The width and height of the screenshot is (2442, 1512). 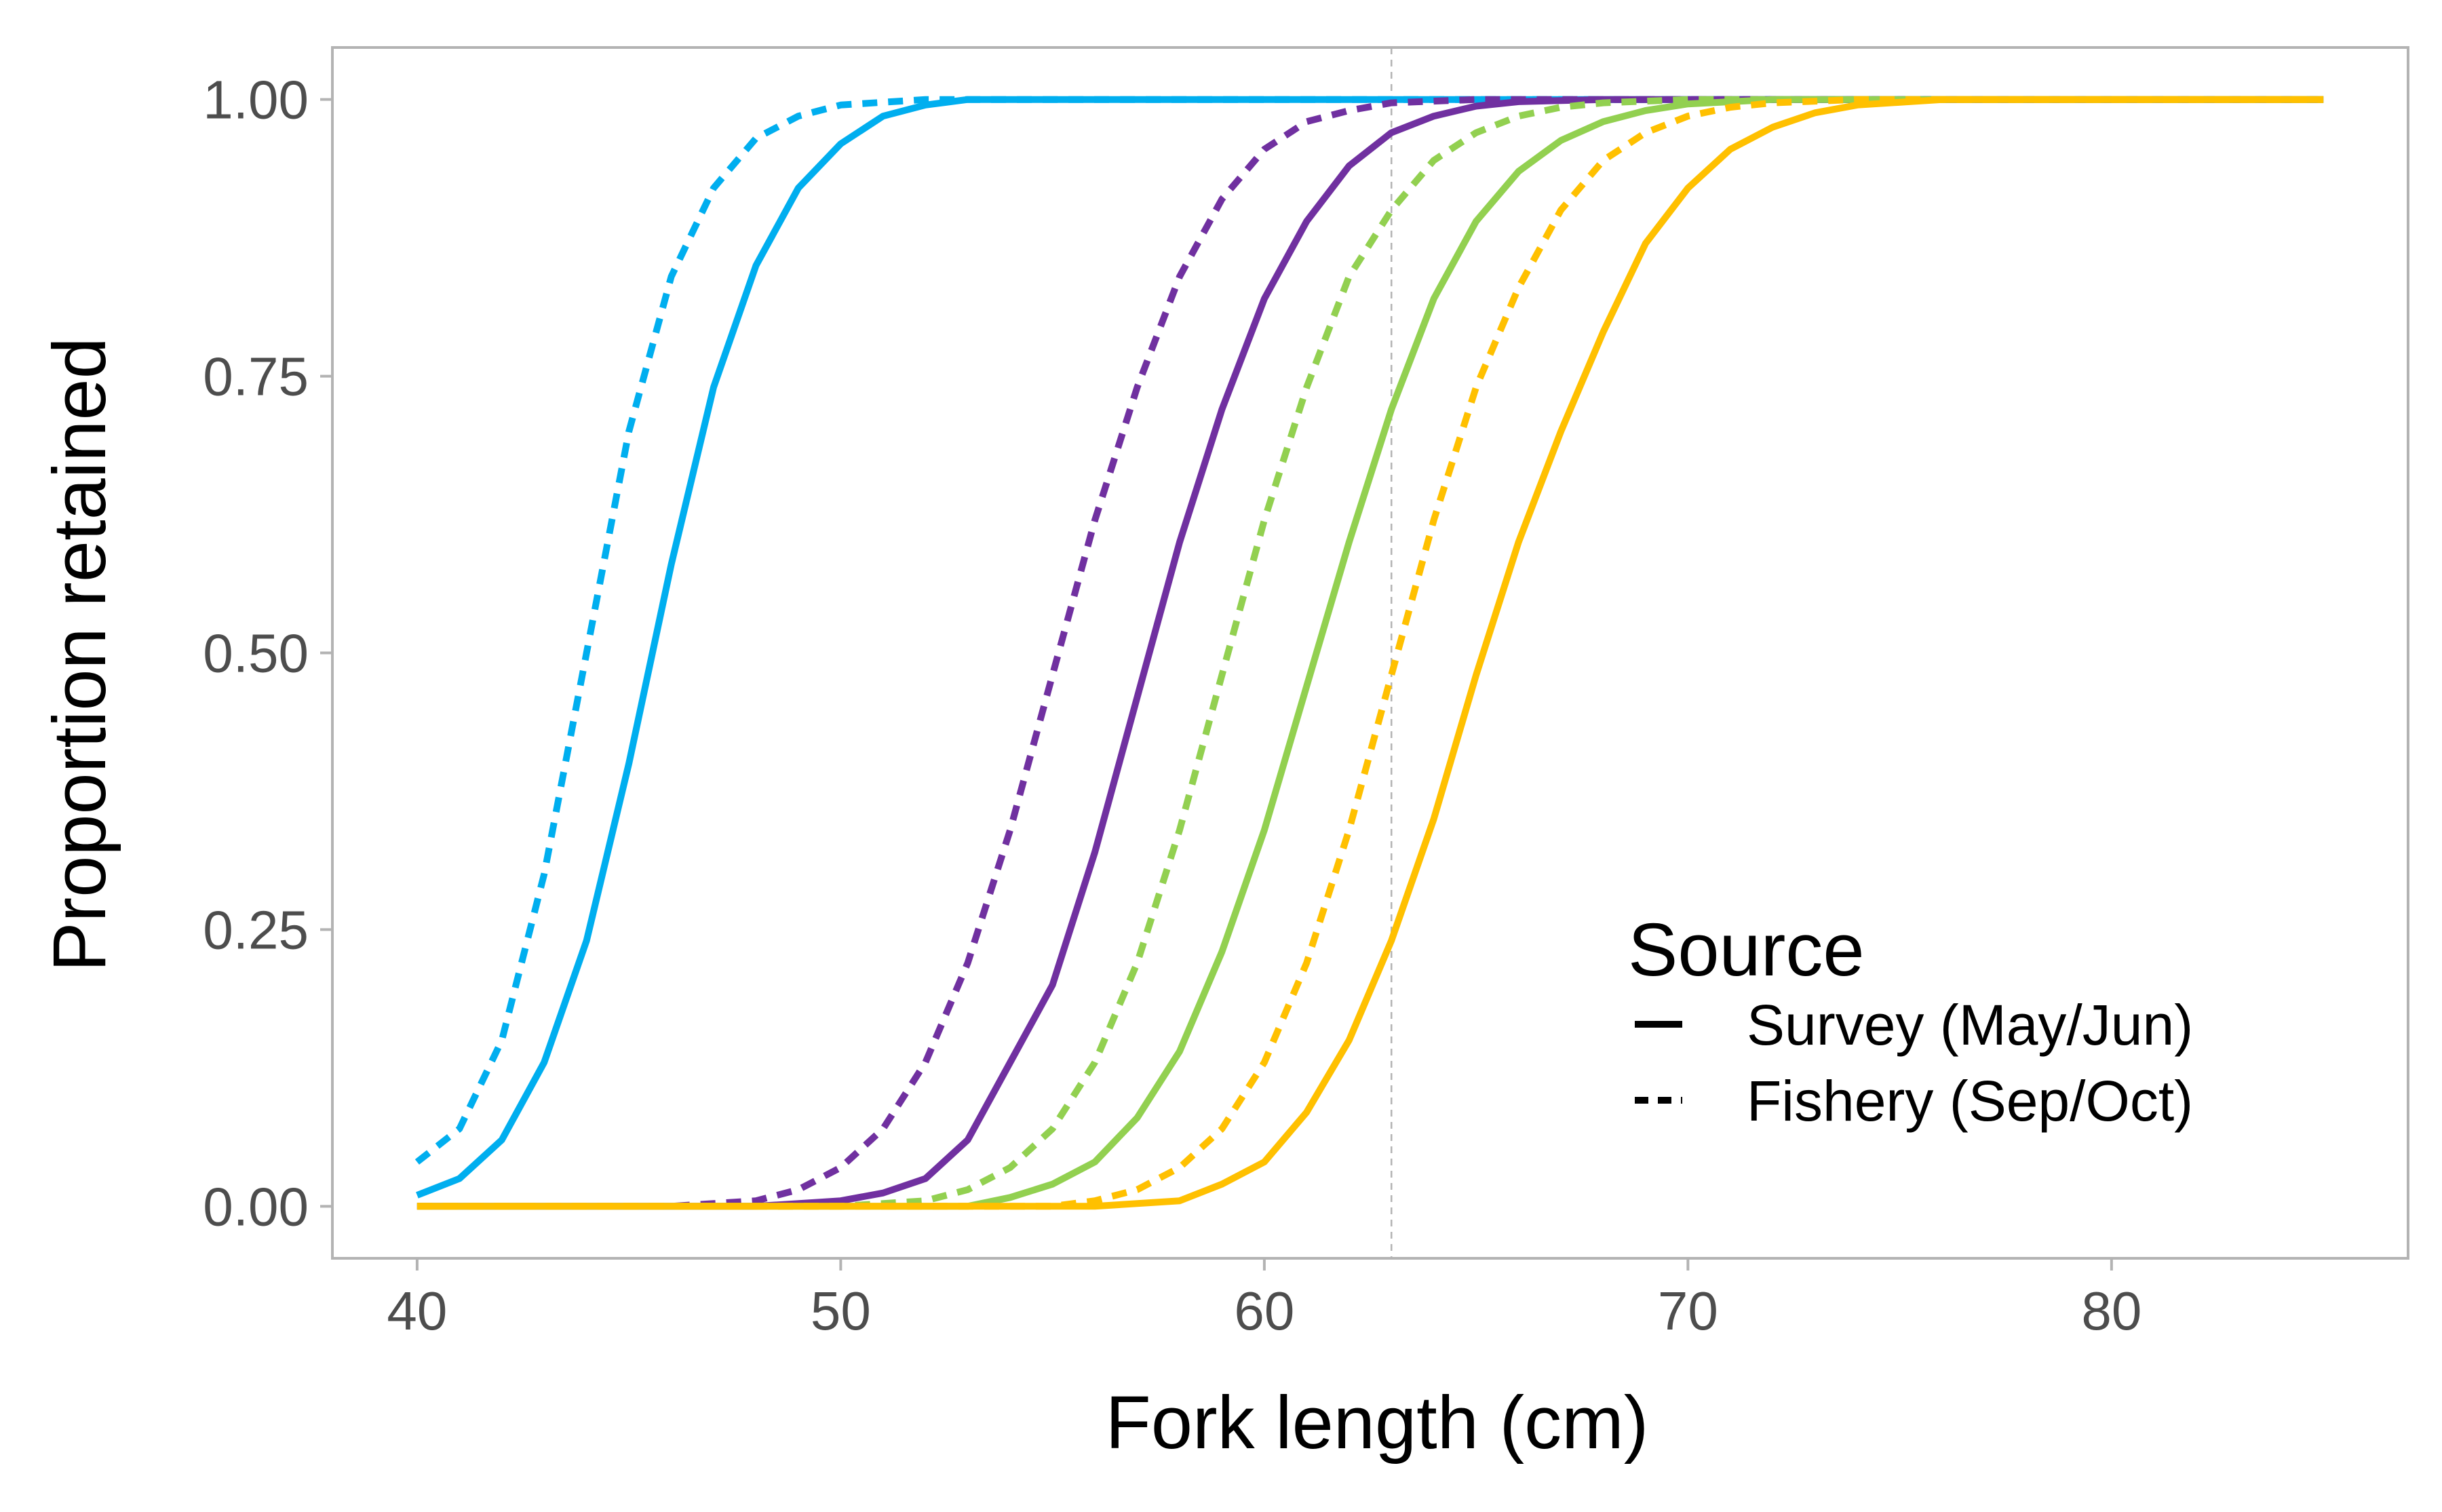 What do you see at coordinates (256, 1207) in the screenshot?
I see `y-tick-label: 0.00` at bounding box center [256, 1207].